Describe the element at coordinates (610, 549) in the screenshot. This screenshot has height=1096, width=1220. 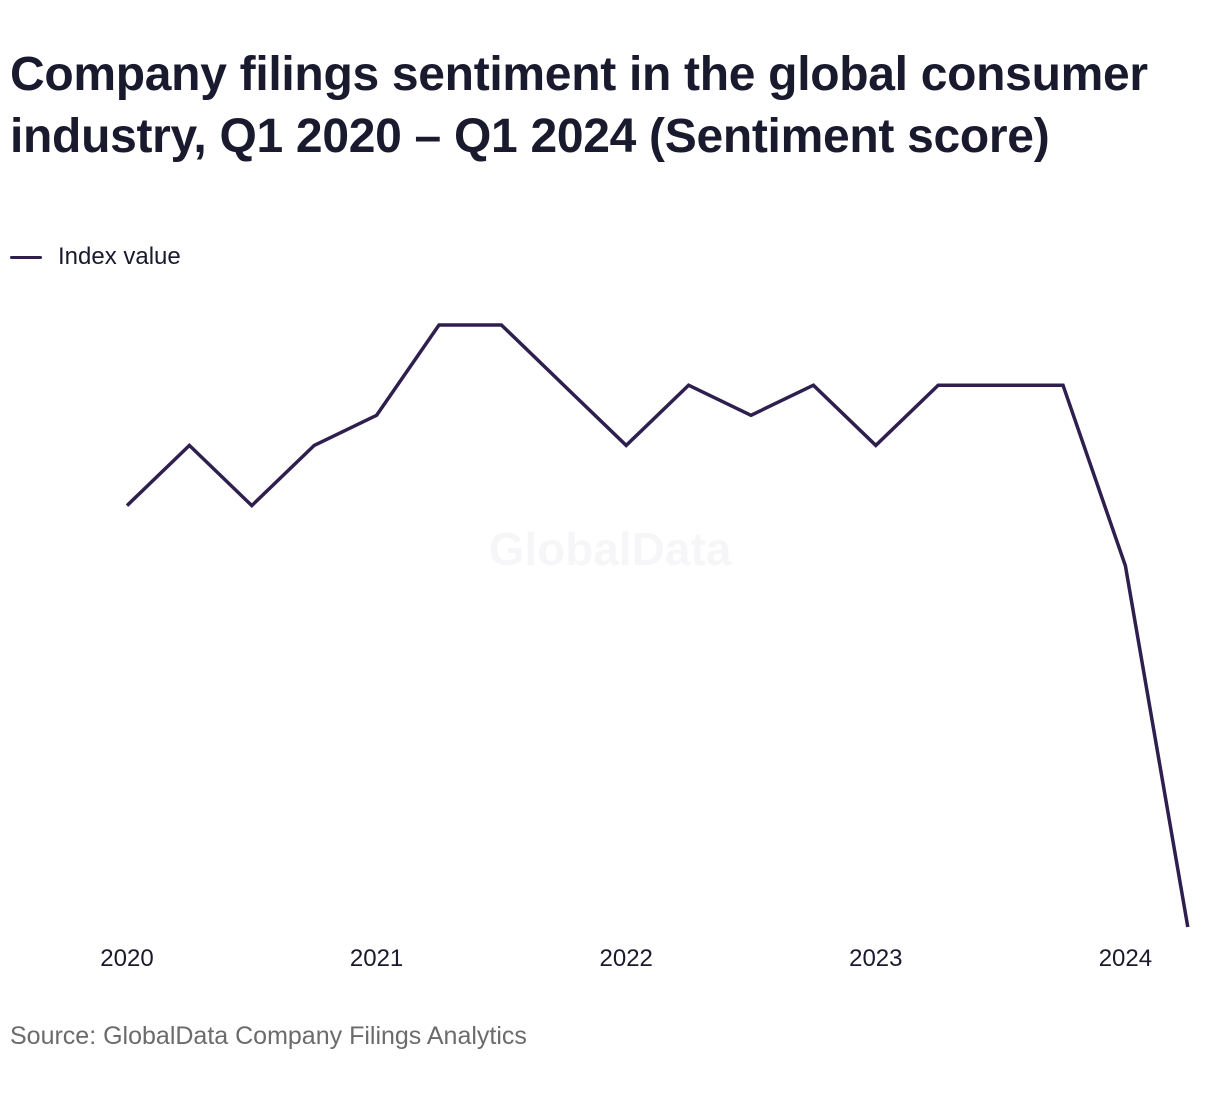
I see `watermark: GlobalData` at that location.